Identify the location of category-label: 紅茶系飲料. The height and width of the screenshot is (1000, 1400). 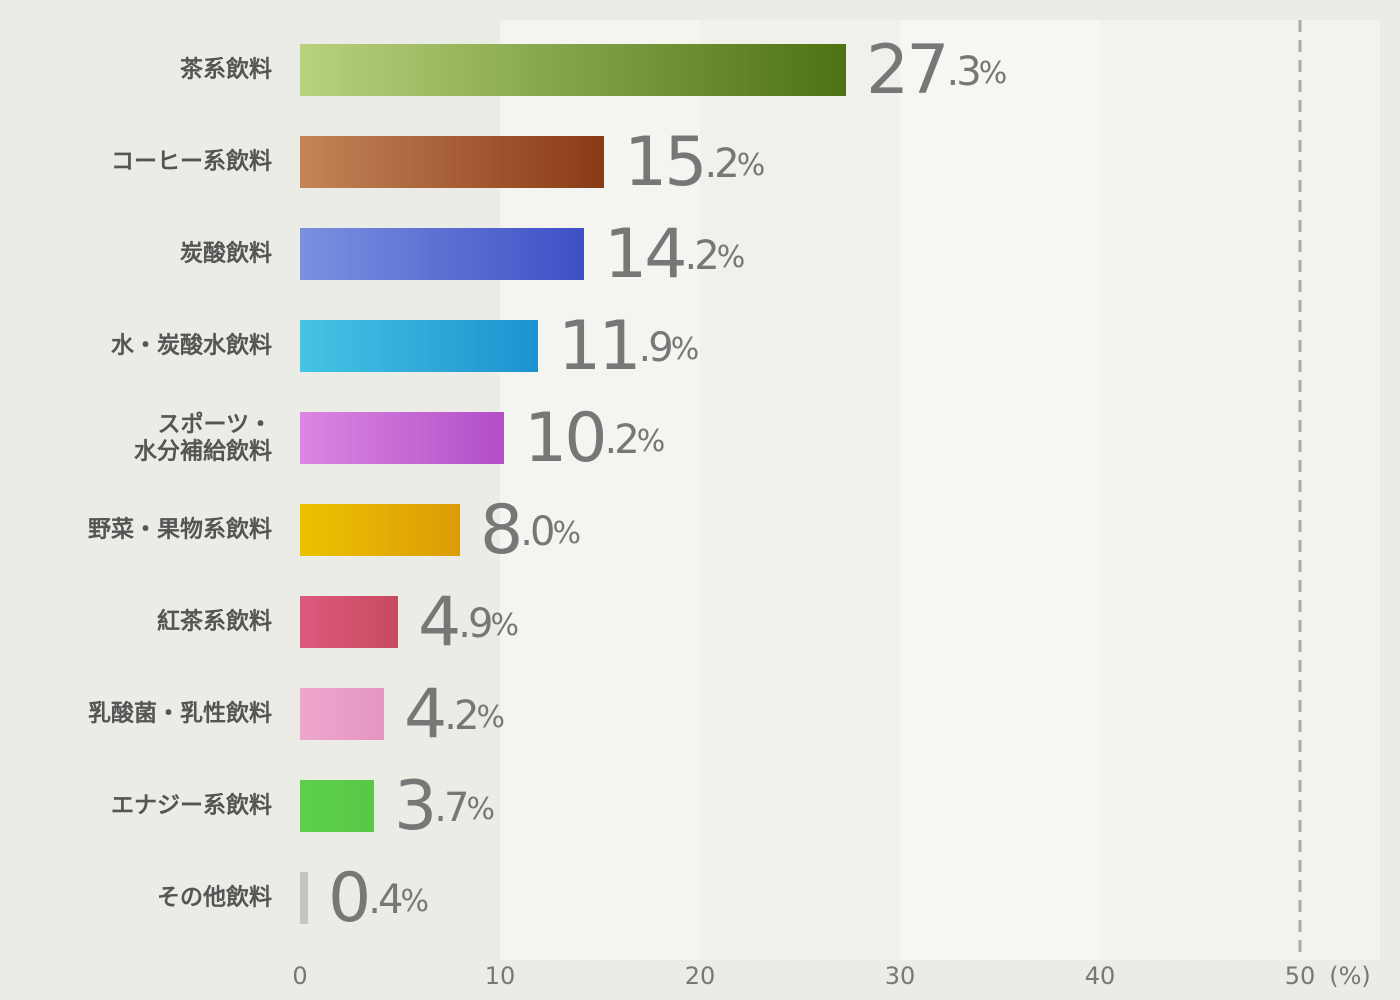
(214, 621).